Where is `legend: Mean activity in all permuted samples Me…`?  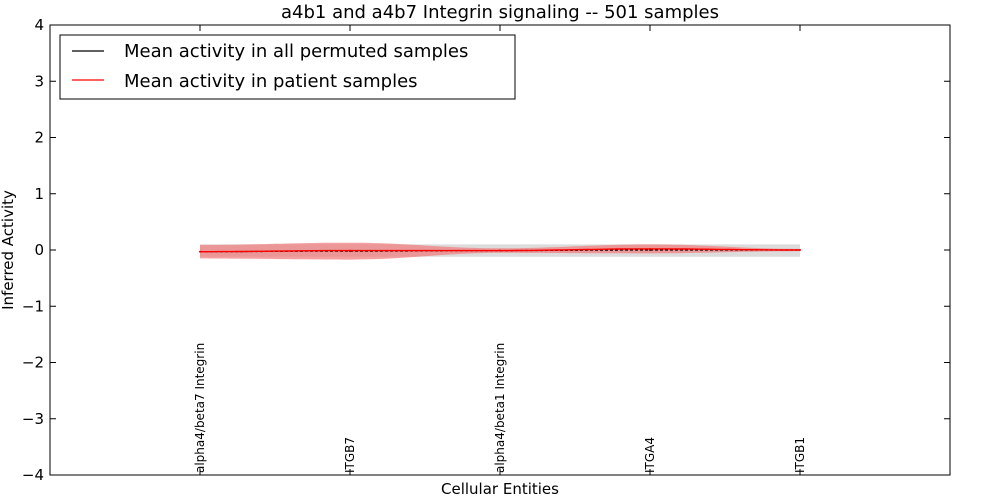
legend: Mean activity in all permuted samples Me… is located at coordinates (287, 67).